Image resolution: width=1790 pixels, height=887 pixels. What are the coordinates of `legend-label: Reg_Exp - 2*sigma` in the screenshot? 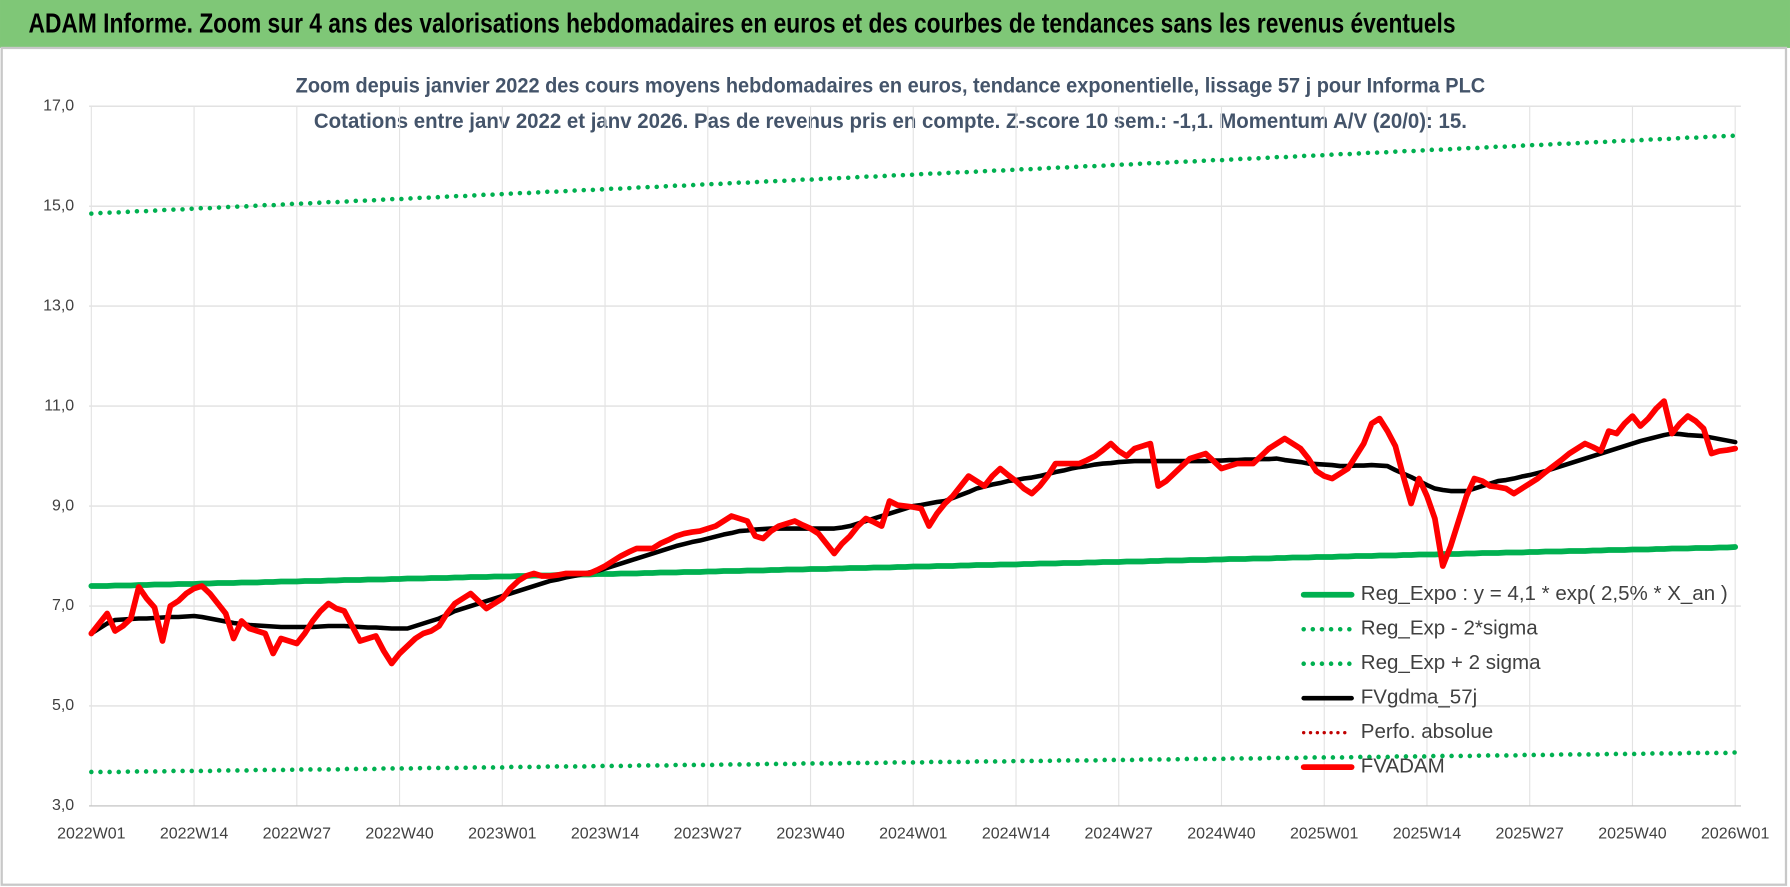 It's located at (1449, 628).